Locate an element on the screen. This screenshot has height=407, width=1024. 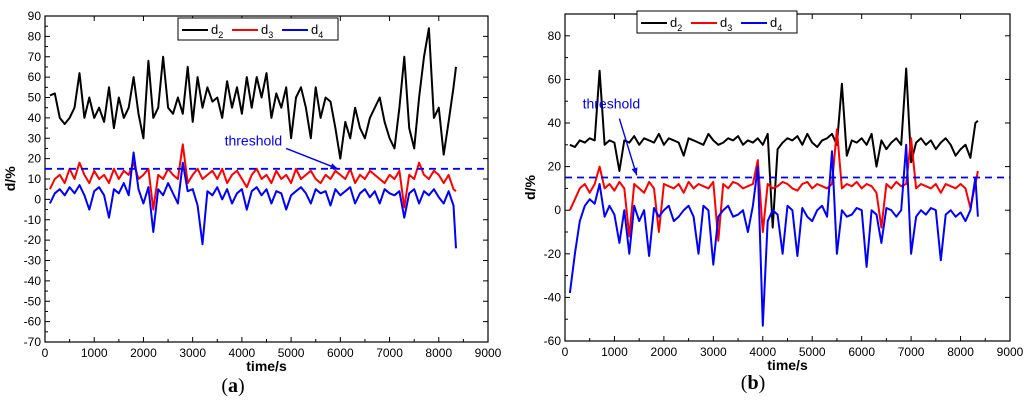
panel-label: (a) is located at coordinates (232, 386).